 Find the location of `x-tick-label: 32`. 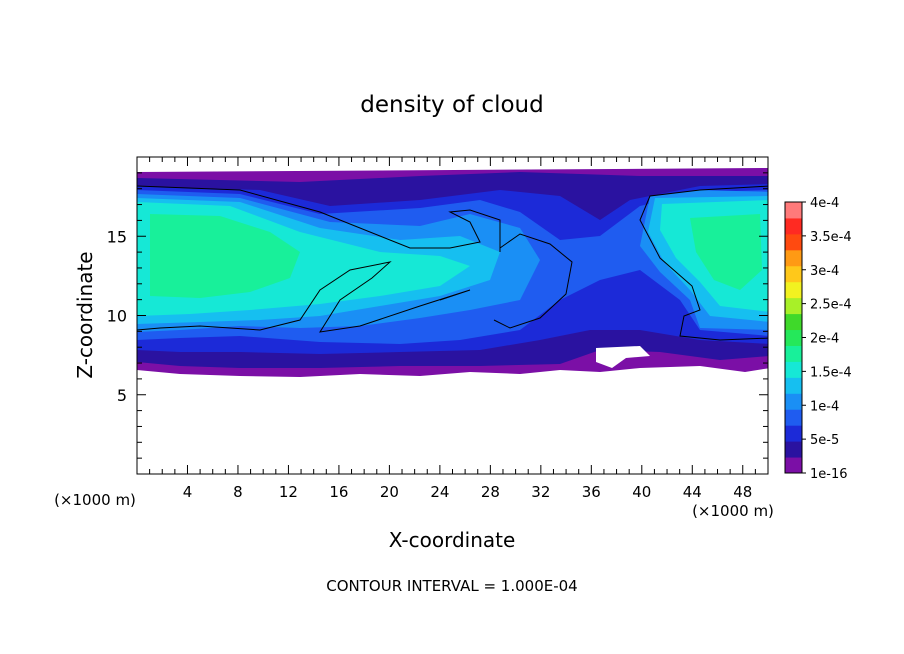

x-tick-label: 32 is located at coordinates (540, 492).